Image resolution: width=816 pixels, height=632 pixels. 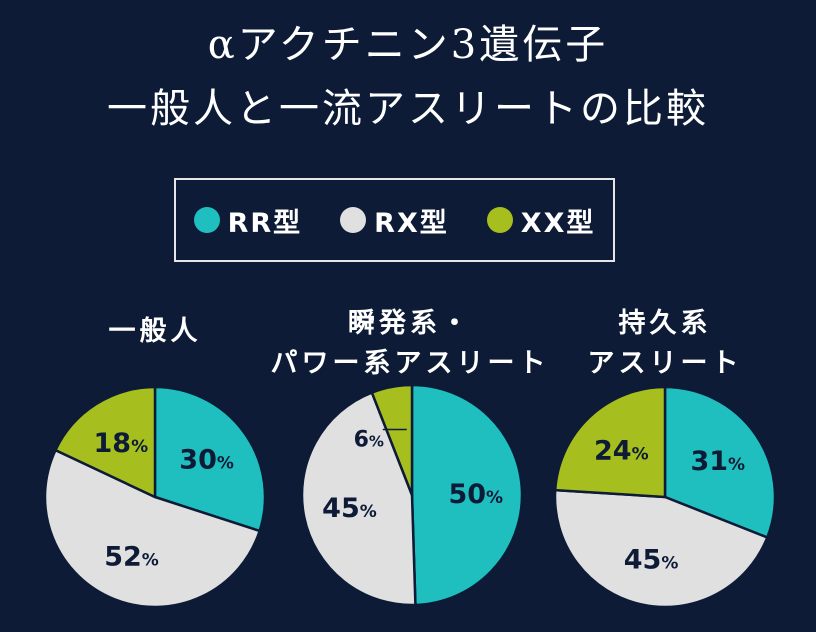 What do you see at coordinates (411, 223) in the screenshot?
I see `legend-label-rx: RX型` at bounding box center [411, 223].